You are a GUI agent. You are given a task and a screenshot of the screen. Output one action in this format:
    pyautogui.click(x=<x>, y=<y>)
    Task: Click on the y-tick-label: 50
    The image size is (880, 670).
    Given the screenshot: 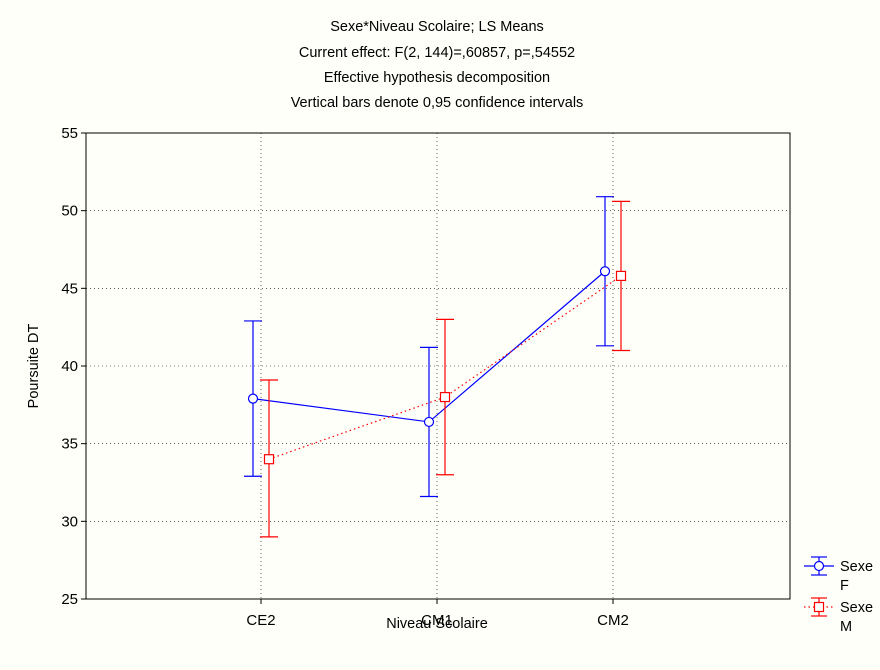 What is the action you would take?
    pyautogui.click(x=69, y=211)
    